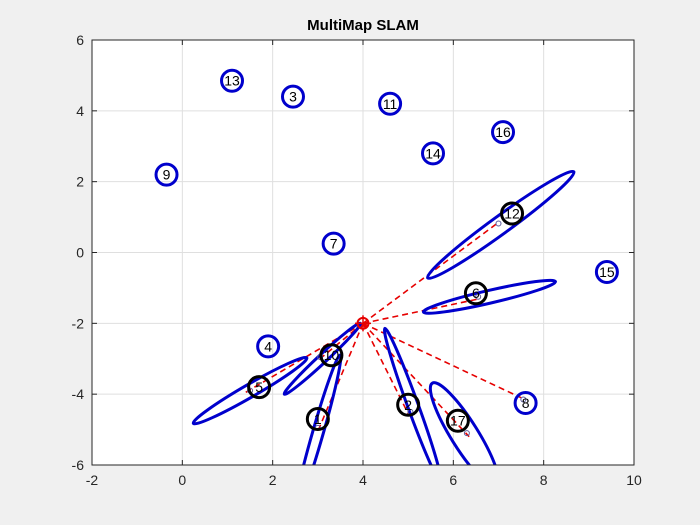 This screenshot has height=525, width=700. I want to click on y-tick-label: 6, so click(80, 40).